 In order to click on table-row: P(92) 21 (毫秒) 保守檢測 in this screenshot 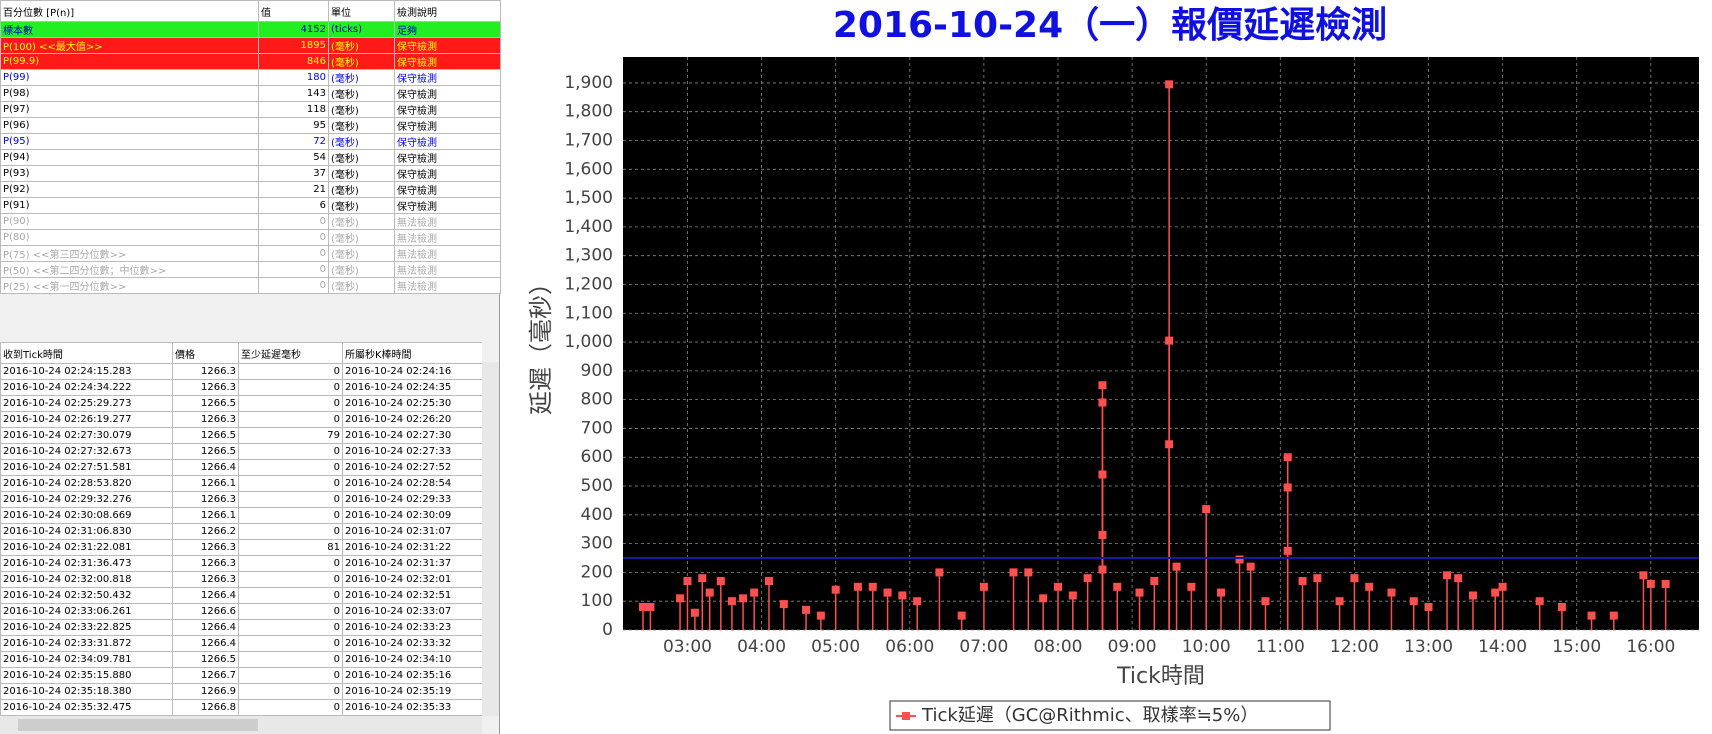, I will do `click(250, 189)`.